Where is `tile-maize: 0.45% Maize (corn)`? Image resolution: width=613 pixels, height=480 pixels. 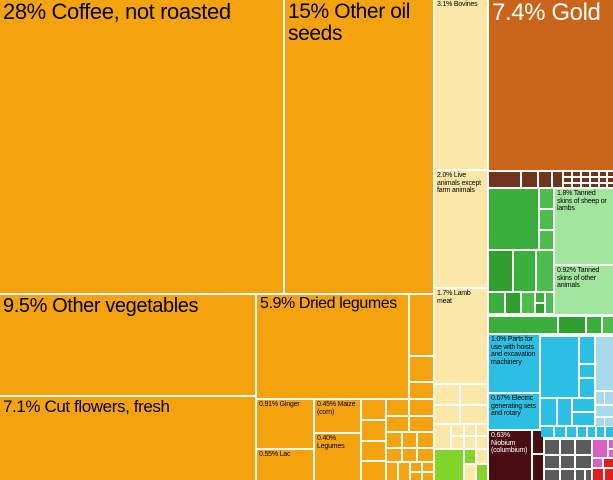 tile-maize: 0.45% Maize (corn) is located at coordinates (337, 416).